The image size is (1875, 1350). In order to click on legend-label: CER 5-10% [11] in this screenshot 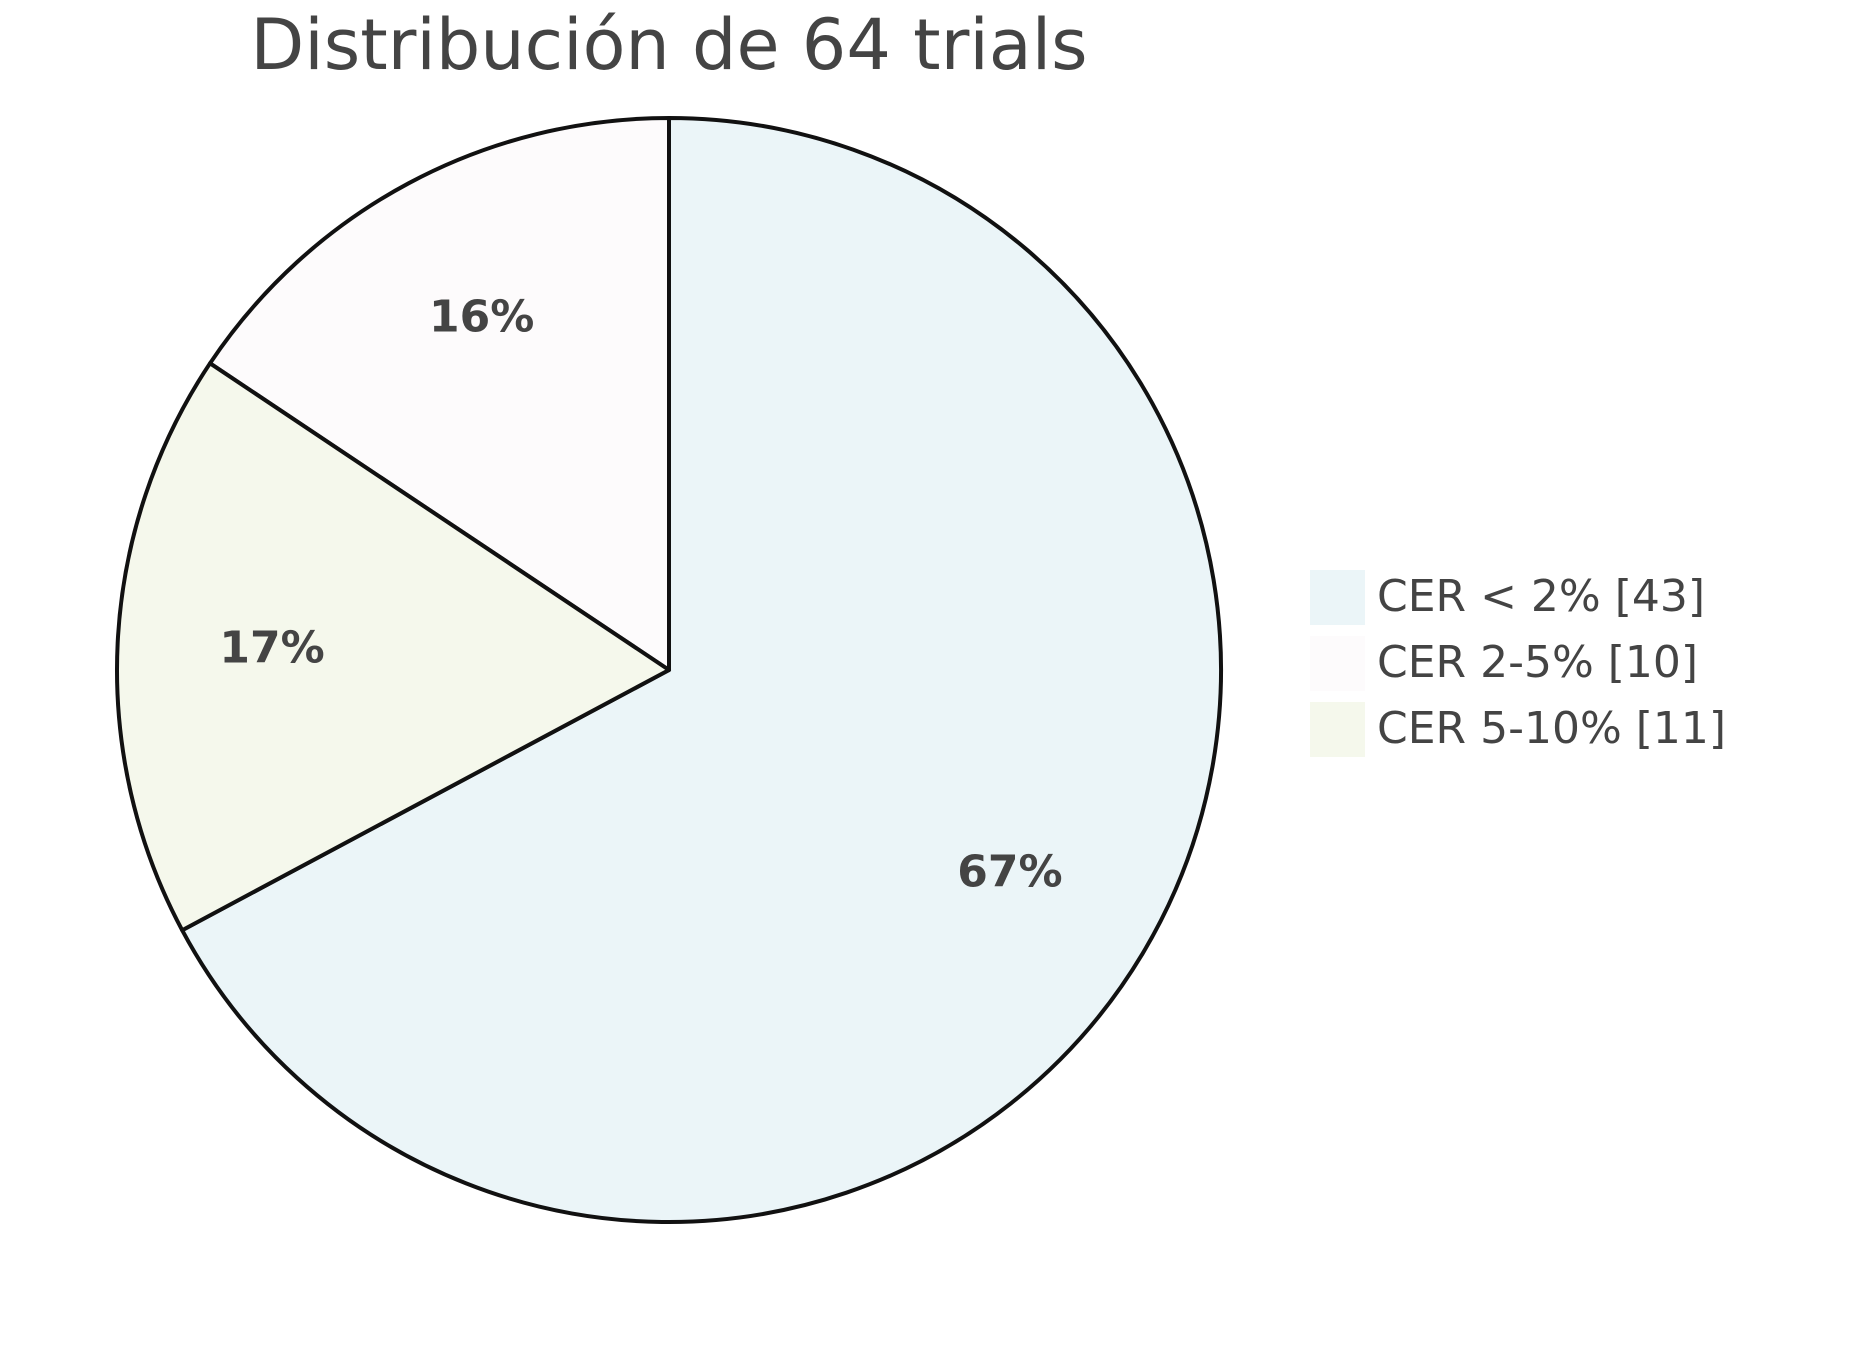, I will do `click(1551, 728)`.